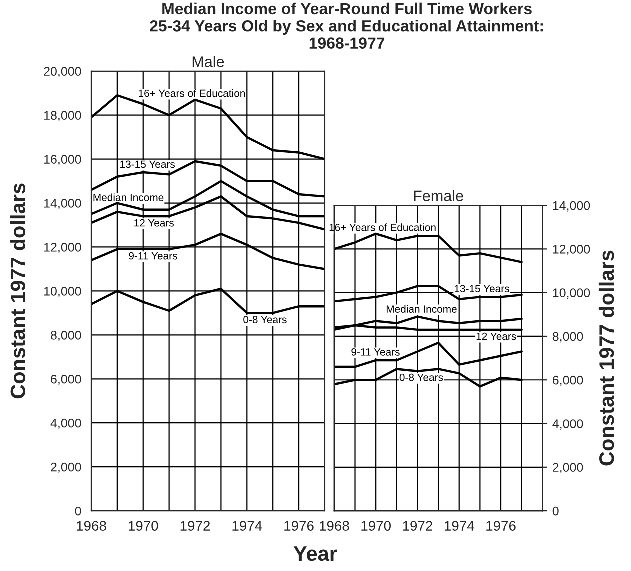  I want to click on y2-tick-label: 8,000, so click(568, 337).